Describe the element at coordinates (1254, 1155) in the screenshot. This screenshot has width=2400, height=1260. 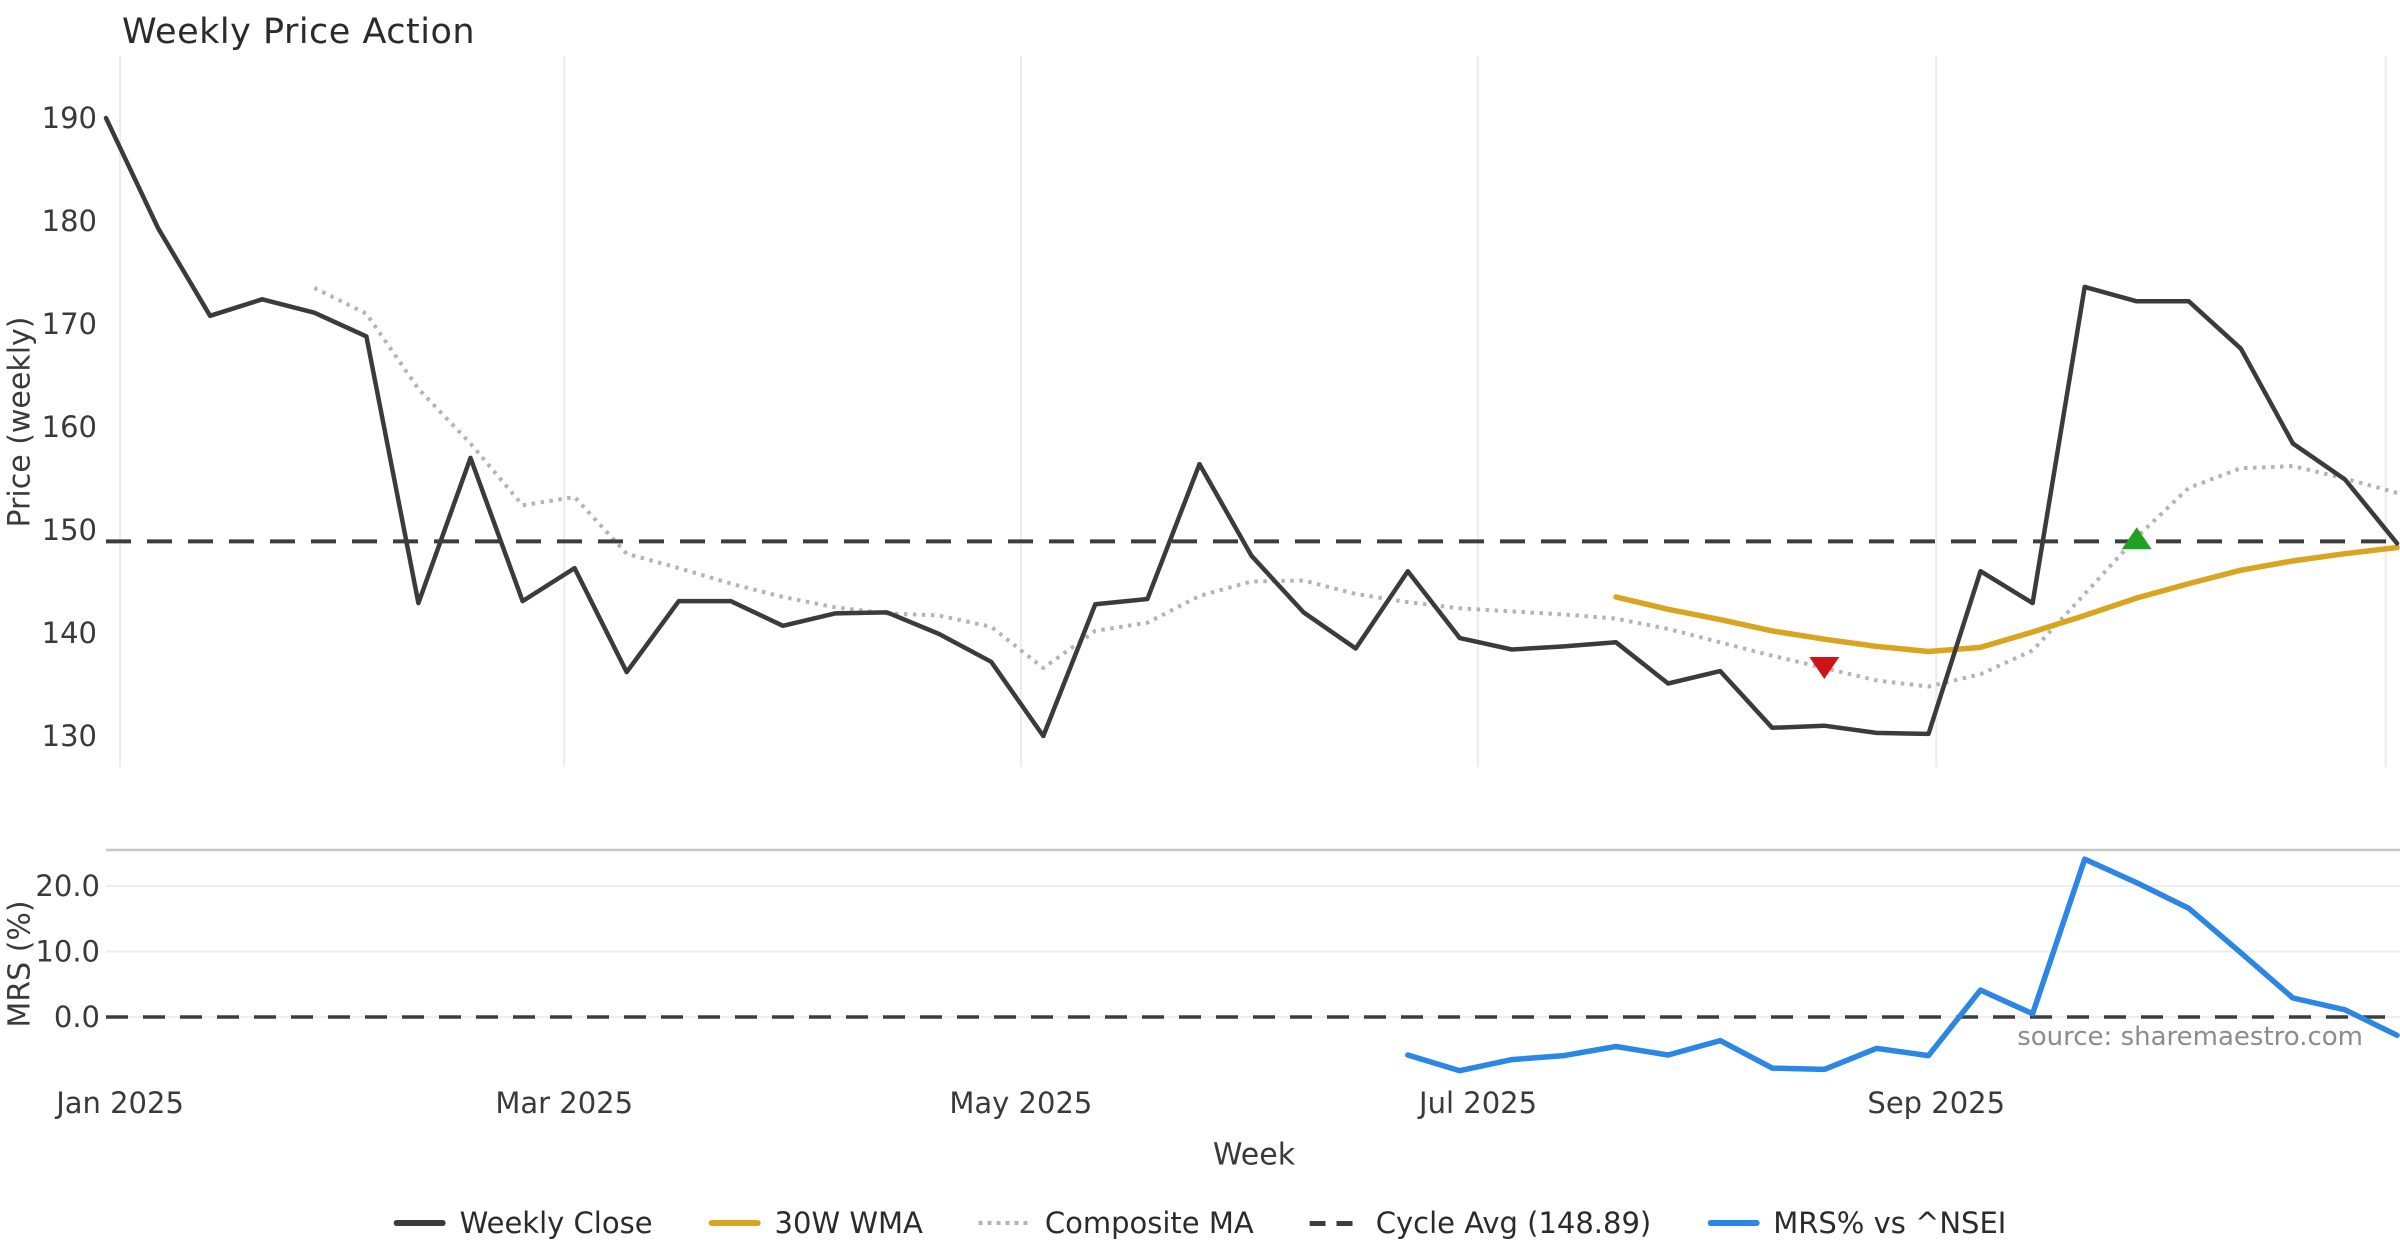
I see `x-axis-label: Week` at that location.